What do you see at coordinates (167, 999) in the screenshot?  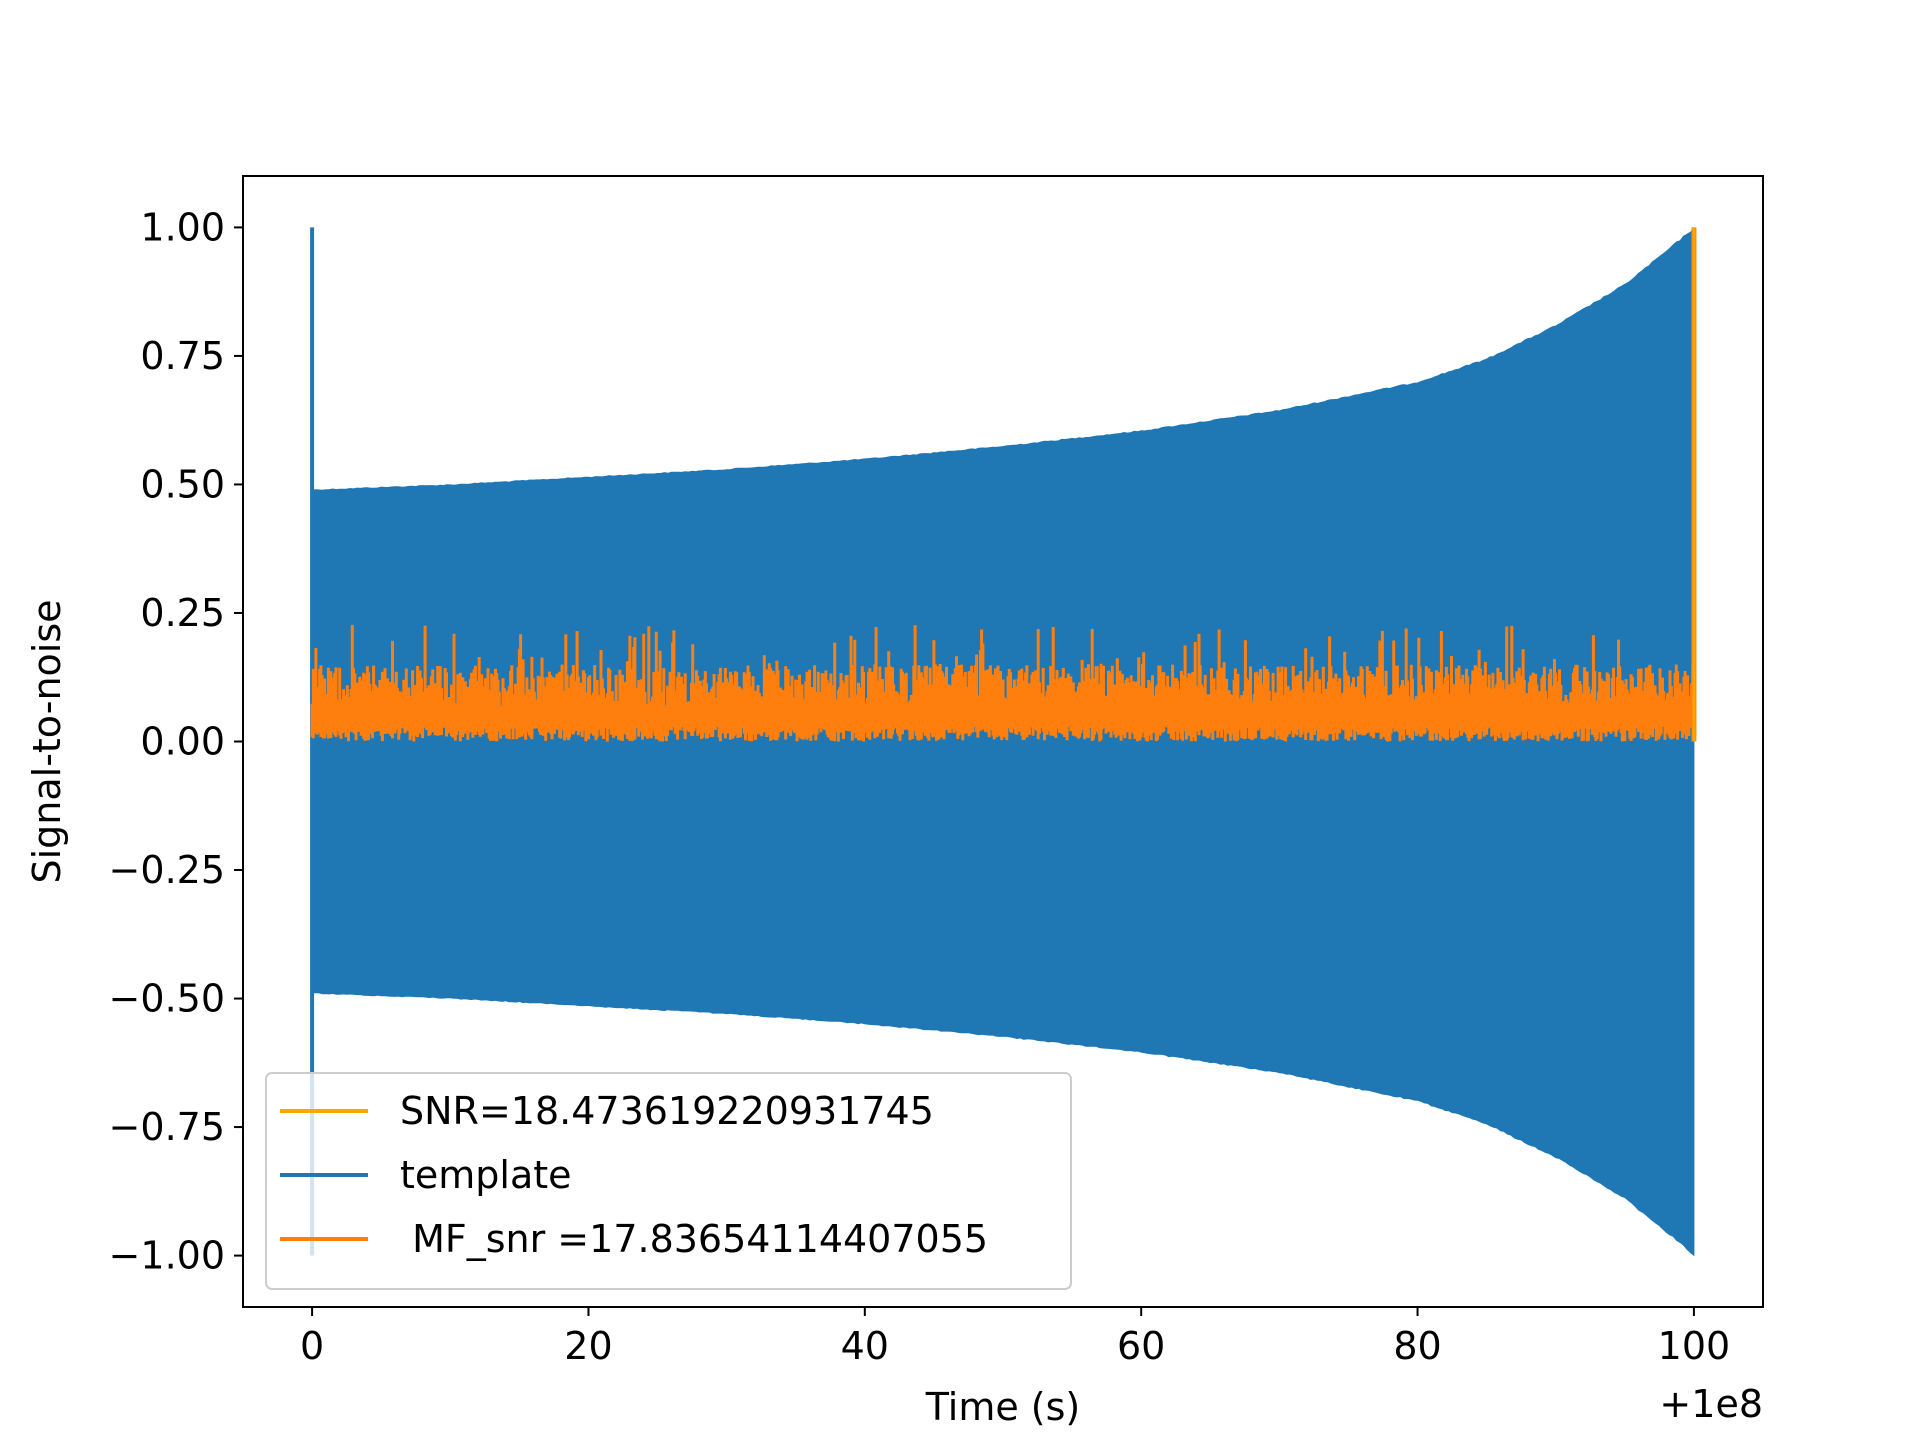 I see `y-tick-label: −0.50` at bounding box center [167, 999].